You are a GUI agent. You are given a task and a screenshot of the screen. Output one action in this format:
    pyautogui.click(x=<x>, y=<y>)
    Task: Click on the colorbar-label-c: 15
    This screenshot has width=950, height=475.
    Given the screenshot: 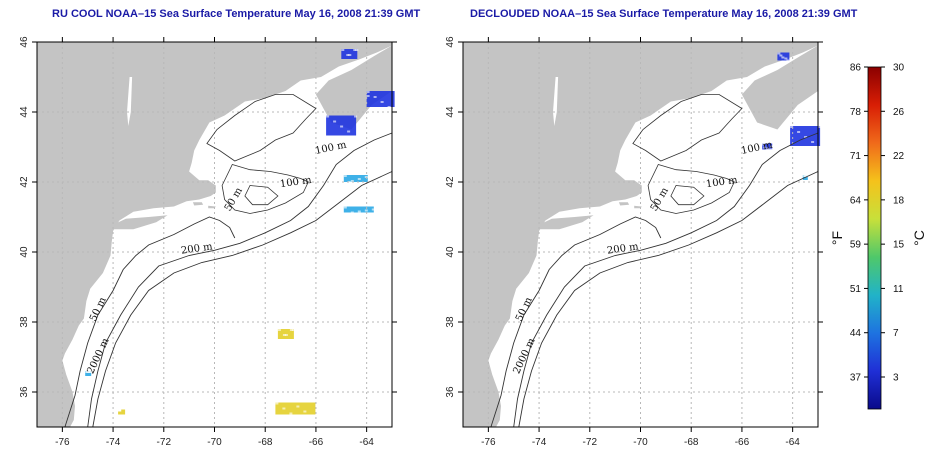 What is the action you would take?
    pyautogui.click(x=899, y=245)
    